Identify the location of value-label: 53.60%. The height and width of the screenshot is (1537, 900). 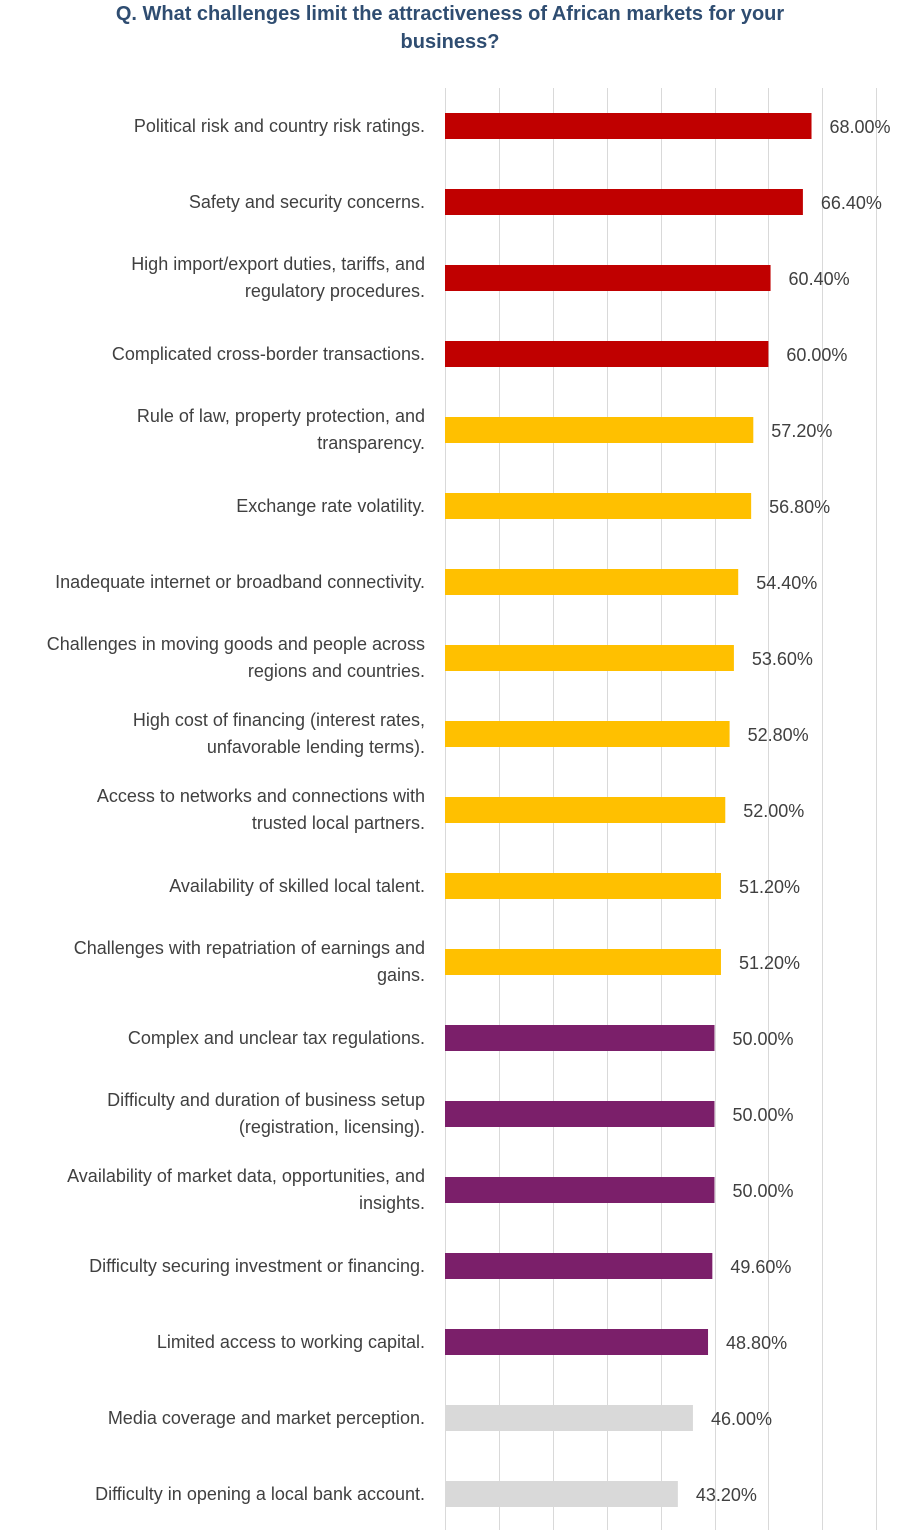
(782, 659).